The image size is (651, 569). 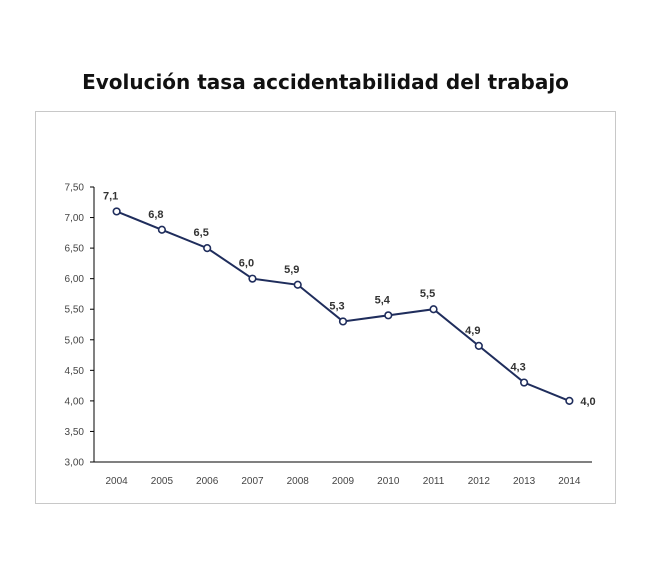 What do you see at coordinates (75, 401) in the screenshot?
I see `y-tick-label: 4,00` at bounding box center [75, 401].